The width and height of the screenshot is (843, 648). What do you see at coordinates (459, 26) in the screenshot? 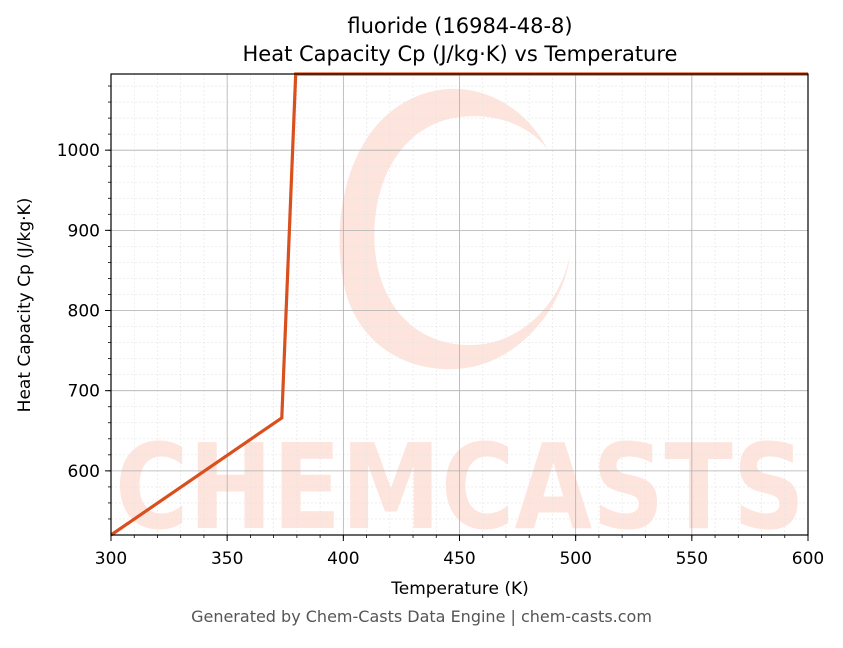
I see `chart-title: fluoride (16984-48-8)` at bounding box center [459, 26].